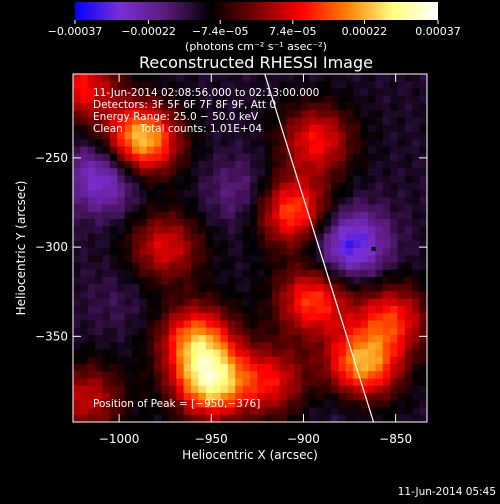  What do you see at coordinates (119, 439) in the screenshot?
I see `x-tick-label: −1000` at bounding box center [119, 439].